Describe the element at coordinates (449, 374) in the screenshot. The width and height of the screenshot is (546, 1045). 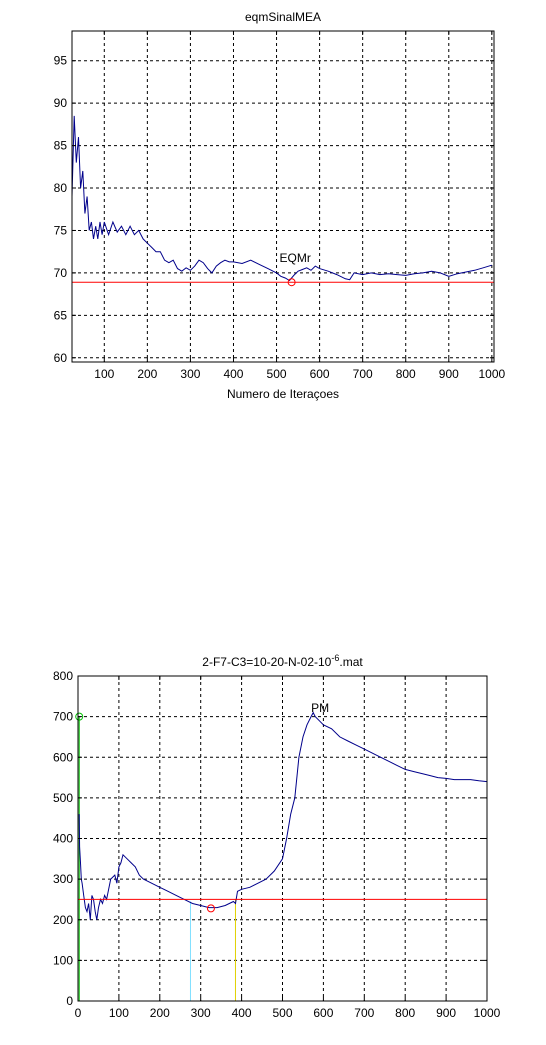
I see `chart-1-x-tick-label-900: 900` at that location.